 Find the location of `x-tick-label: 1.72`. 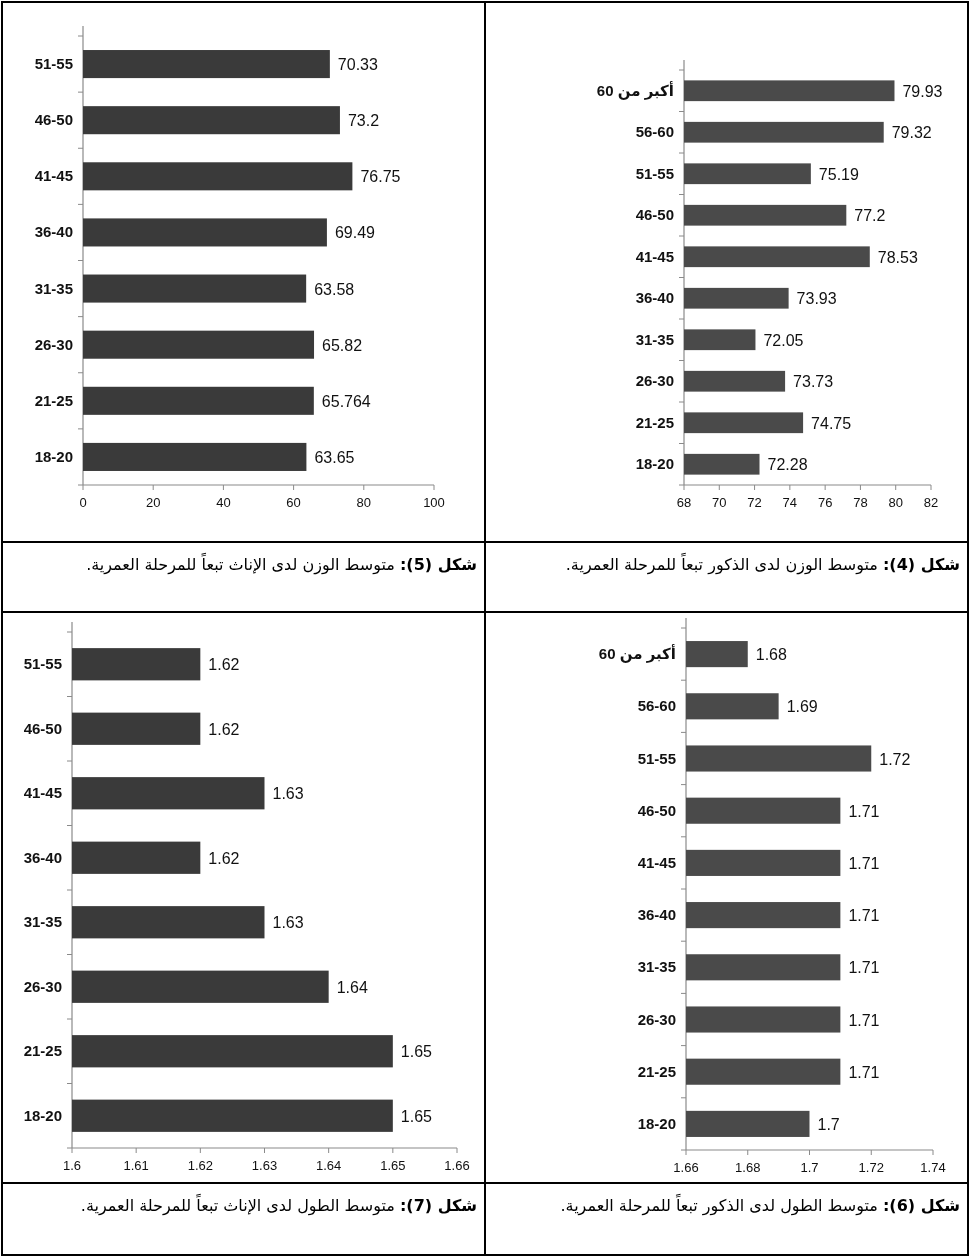

x-tick-label: 1.72 is located at coordinates (871, 1167).